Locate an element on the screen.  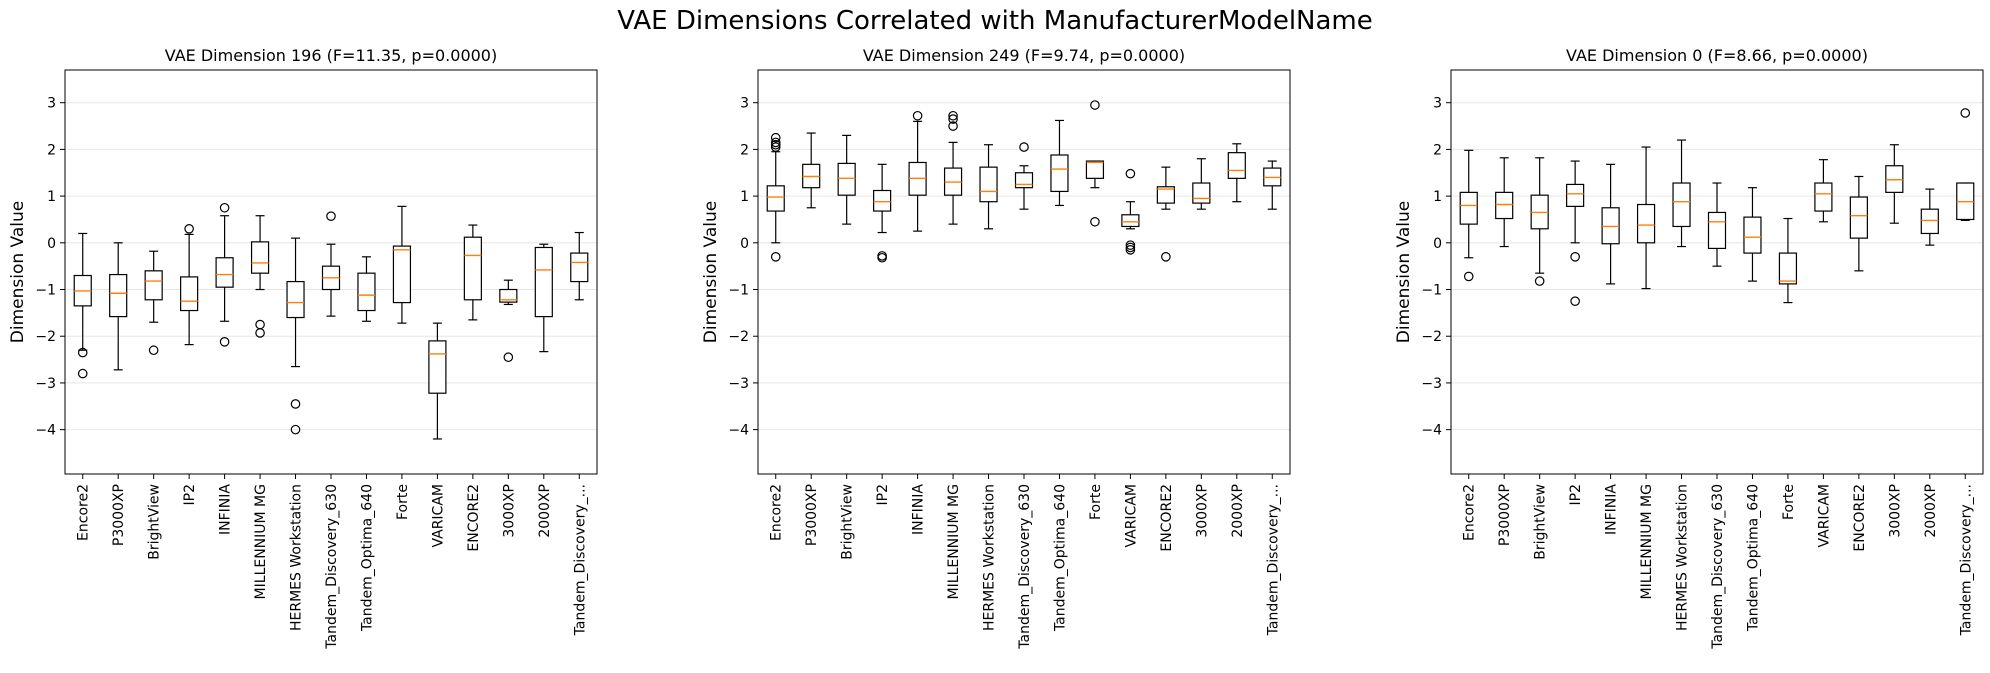
x-tick-label: Tandem_Optima_640 is located at coordinates (1753, 558).